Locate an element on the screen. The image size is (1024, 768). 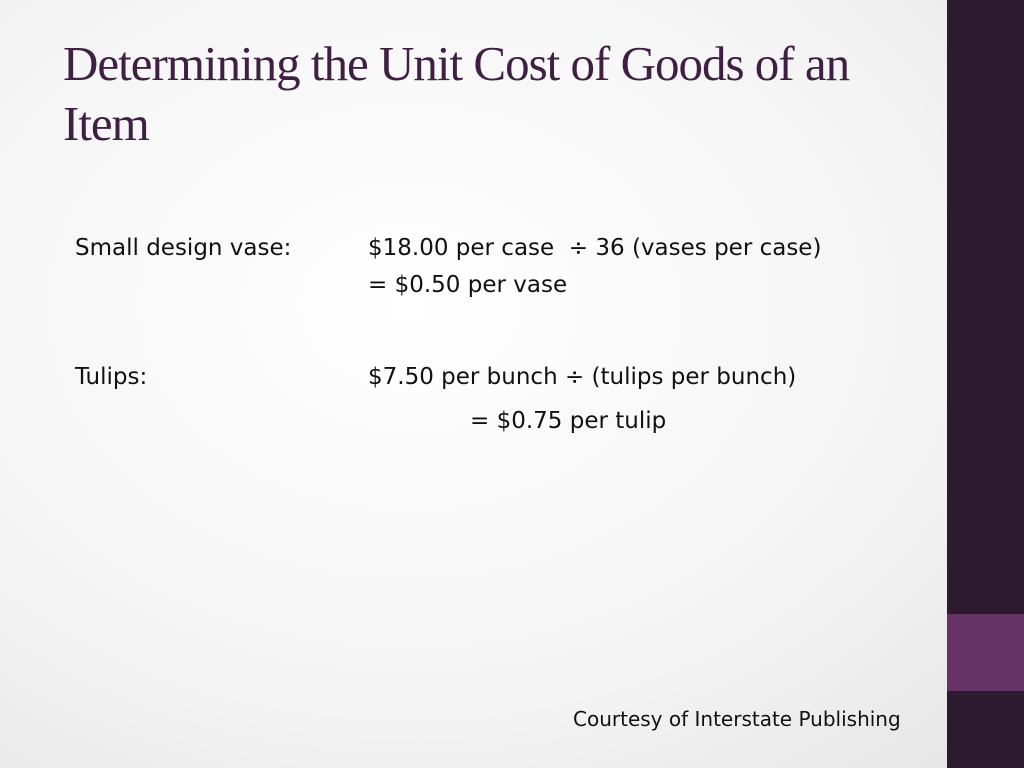
footer: Courtesy of Interstate Publishing is located at coordinates (737, 719).